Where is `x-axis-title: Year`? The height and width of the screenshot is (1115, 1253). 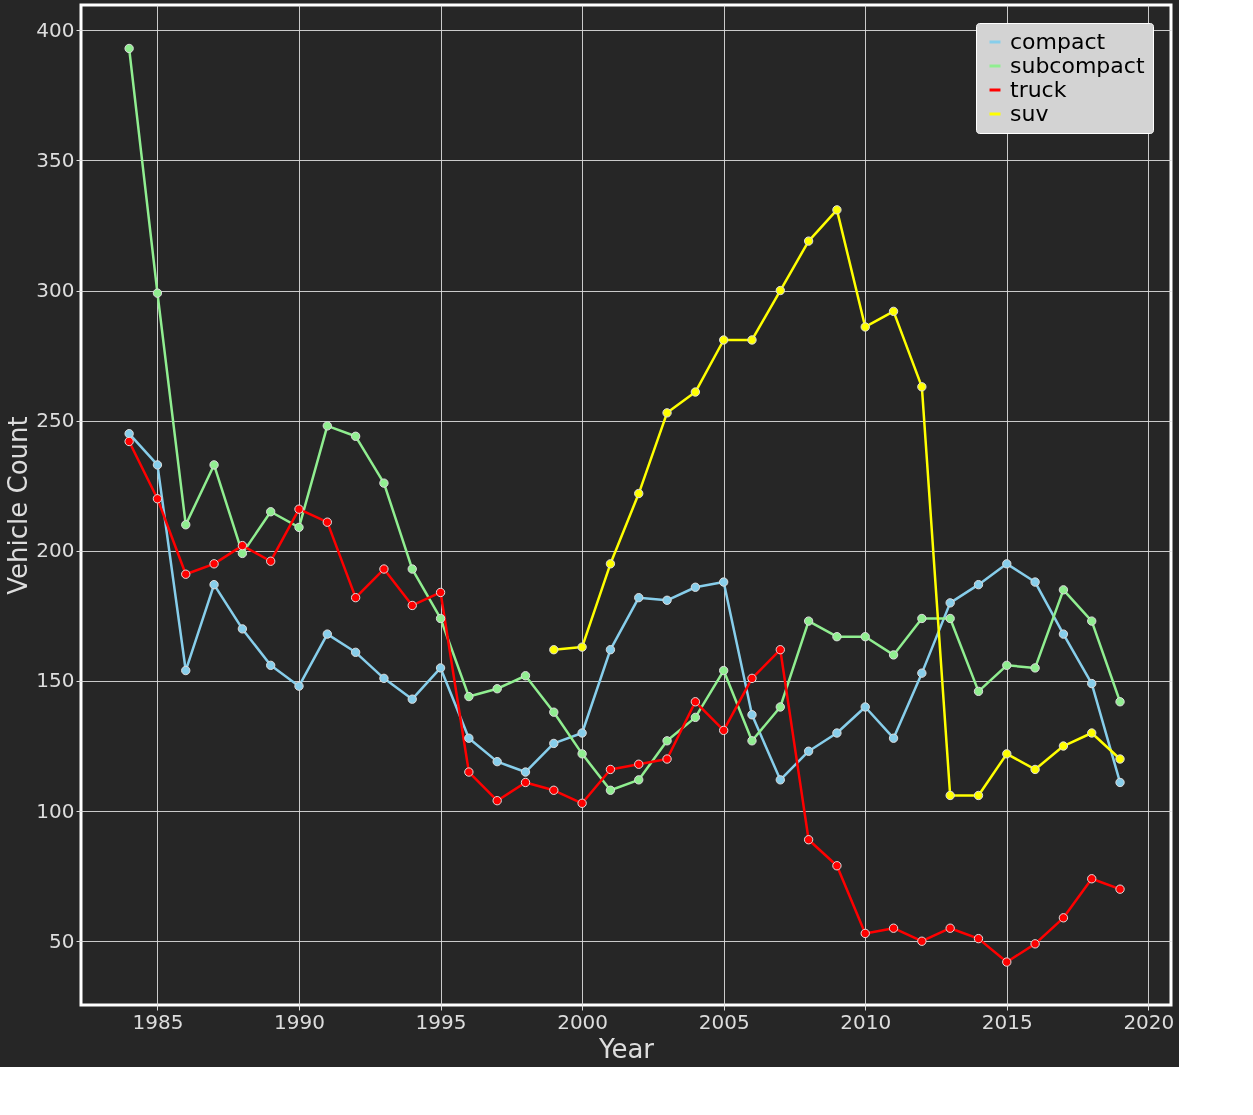 x-axis-title: Year is located at coordinates (626, 1048).